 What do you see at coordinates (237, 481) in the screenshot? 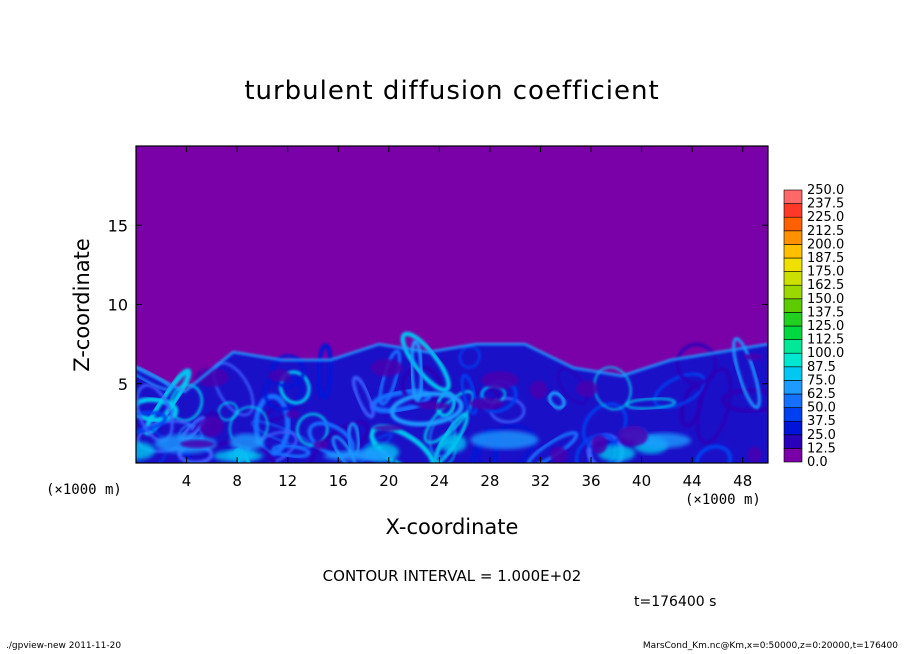
I see `x-tick-label: 8` at bounding box center [237, 481].